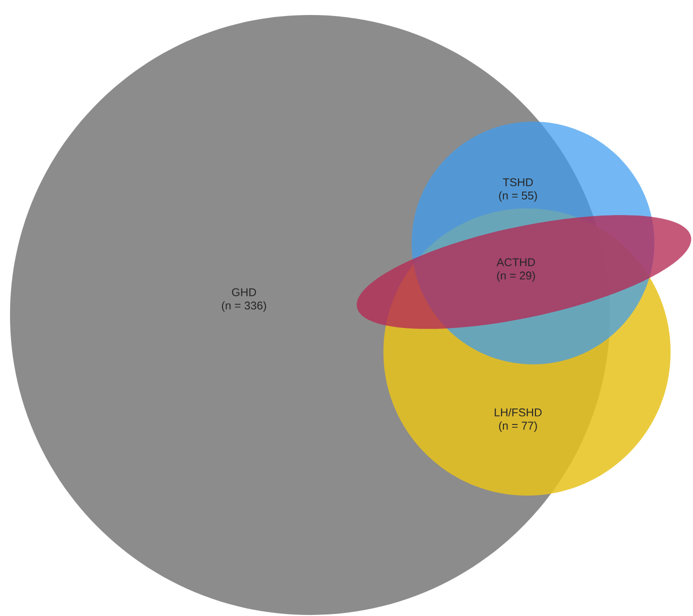  I want to click on data-label: (n = 55), so click(518, 196).